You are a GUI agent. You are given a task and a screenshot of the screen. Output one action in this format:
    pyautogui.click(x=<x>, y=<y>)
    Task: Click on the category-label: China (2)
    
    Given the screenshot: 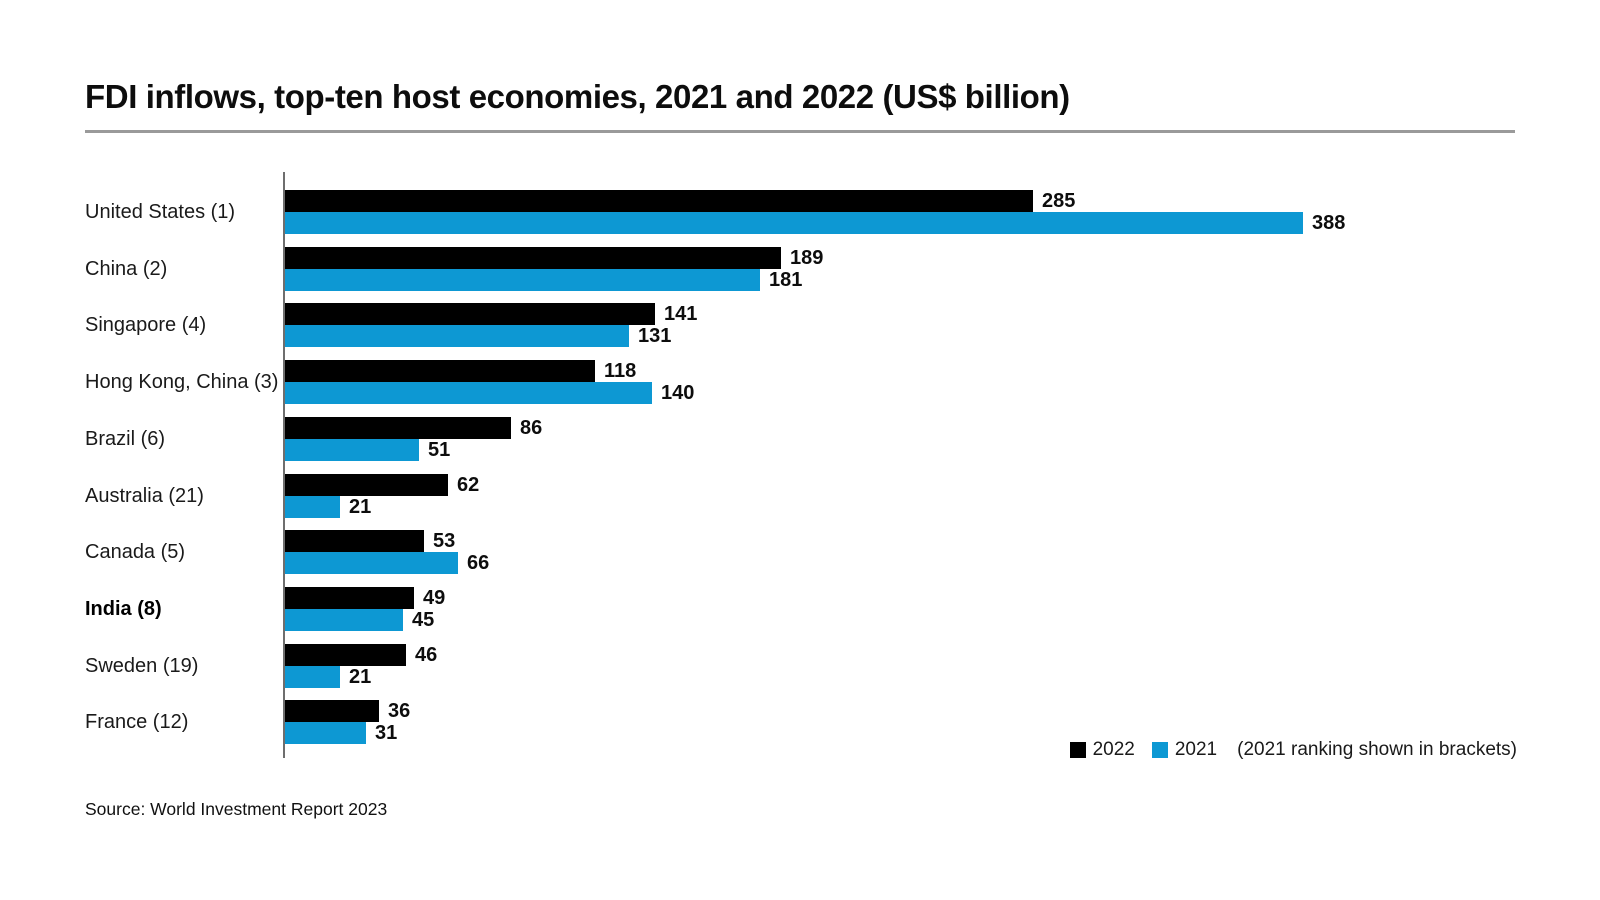 What is the action you would take?
    pyautogui.click(x=126, y=268)
    